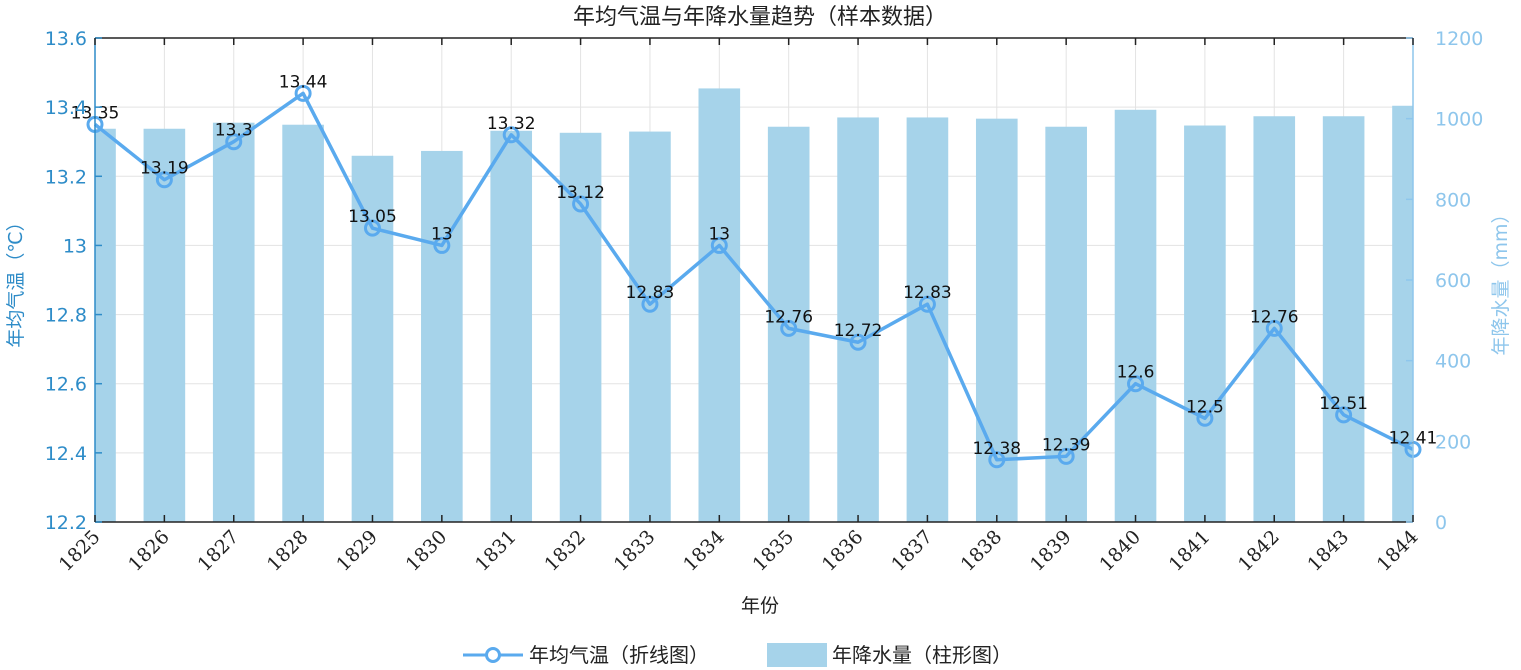 The width and height of the screenshot is (1521, 670). What do you see at coordinates (619, 655) in the screenshot?
I see `legend-label-temperature: 年均气温（折线图）` at bounding box center [619, 655].